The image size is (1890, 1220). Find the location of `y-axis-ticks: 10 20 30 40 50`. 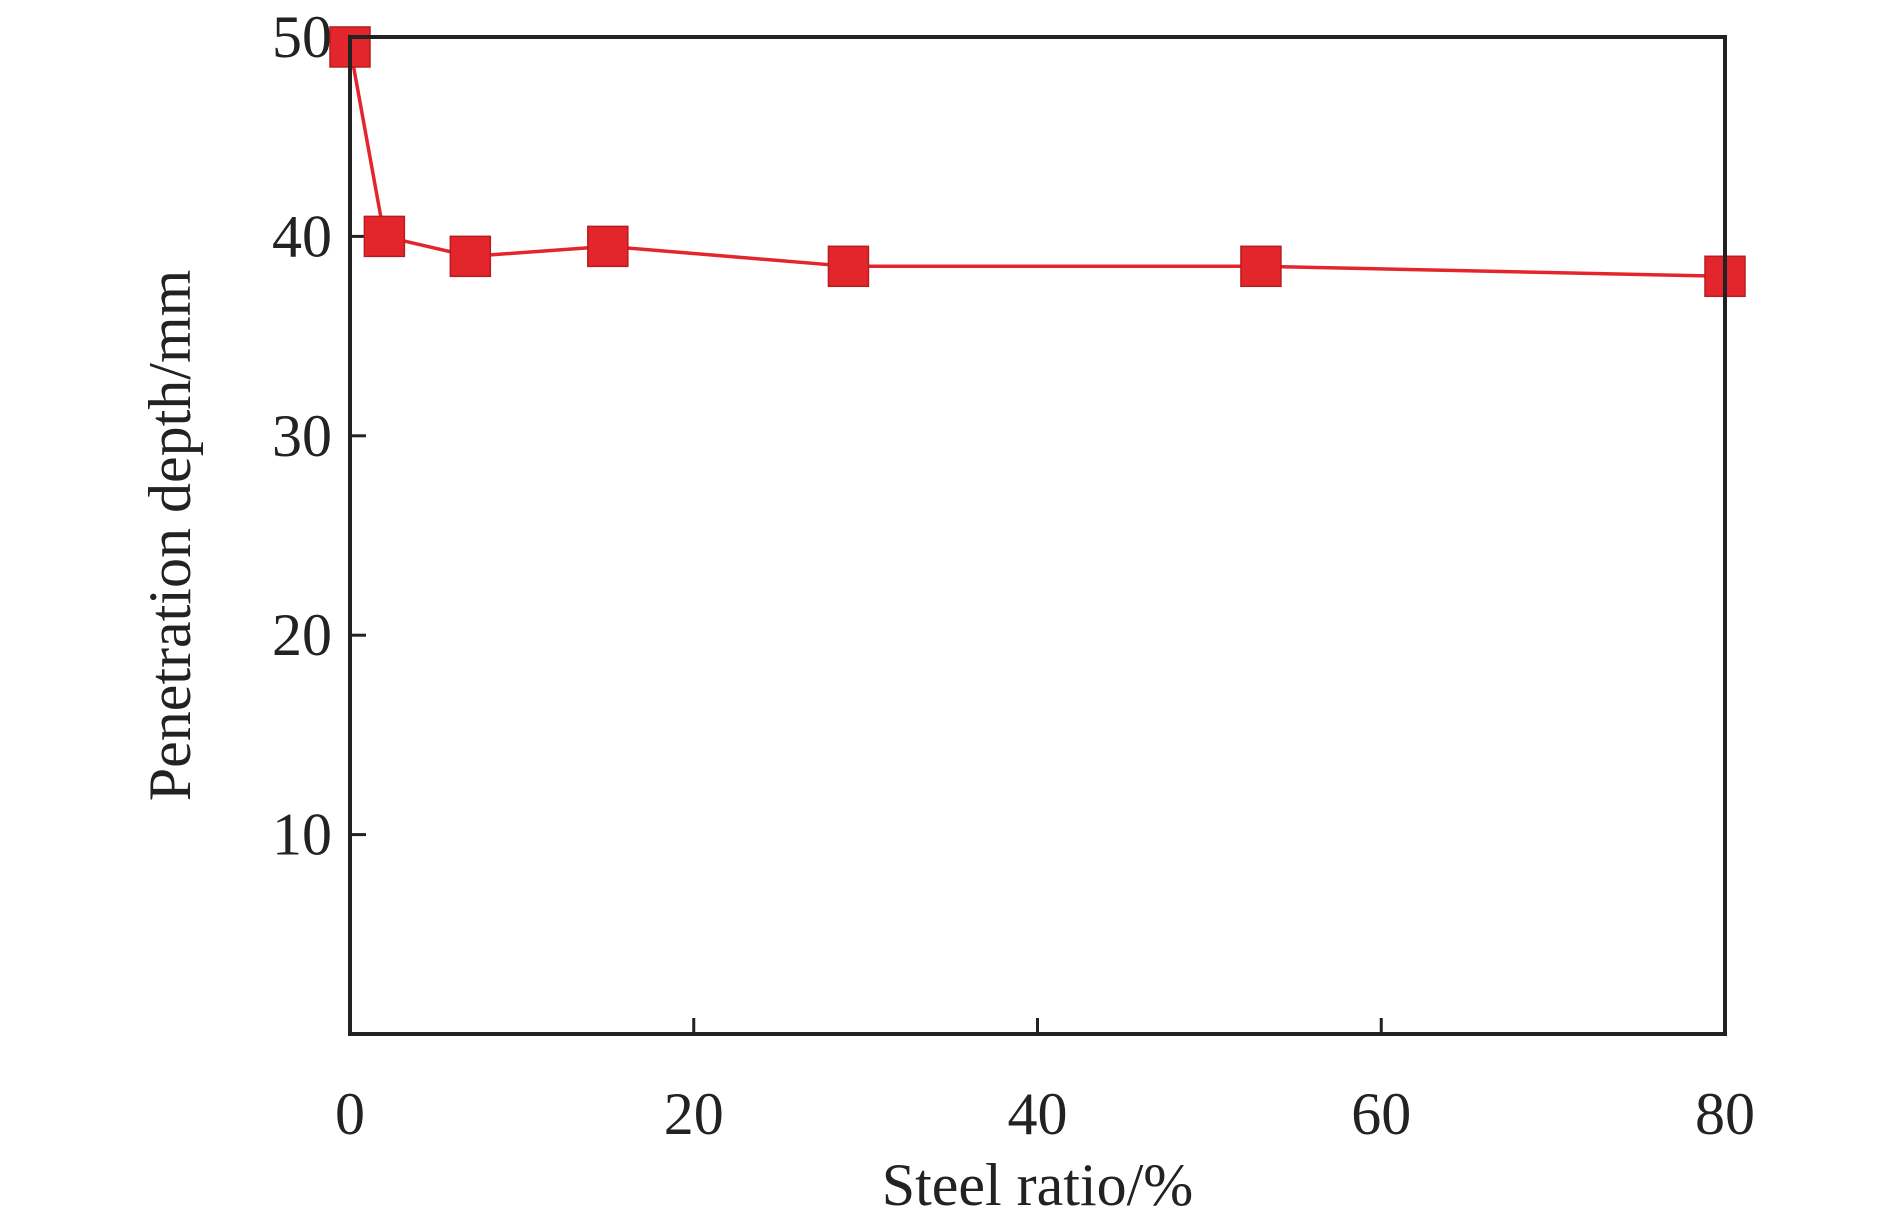

y-axis-ticks: 10 20 30 40 50 is located at coordinates (319, 436).